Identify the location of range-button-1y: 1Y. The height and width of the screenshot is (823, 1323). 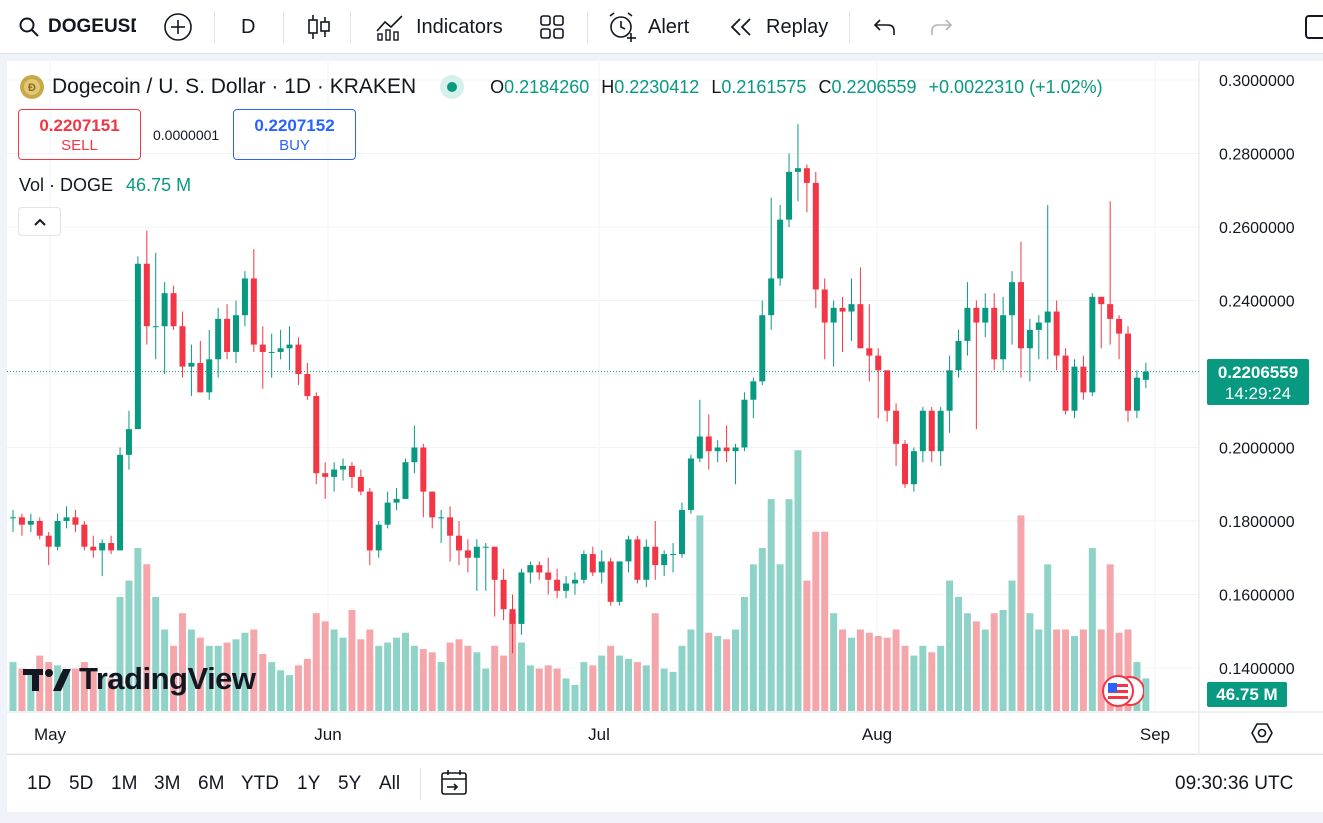
(309, 783).